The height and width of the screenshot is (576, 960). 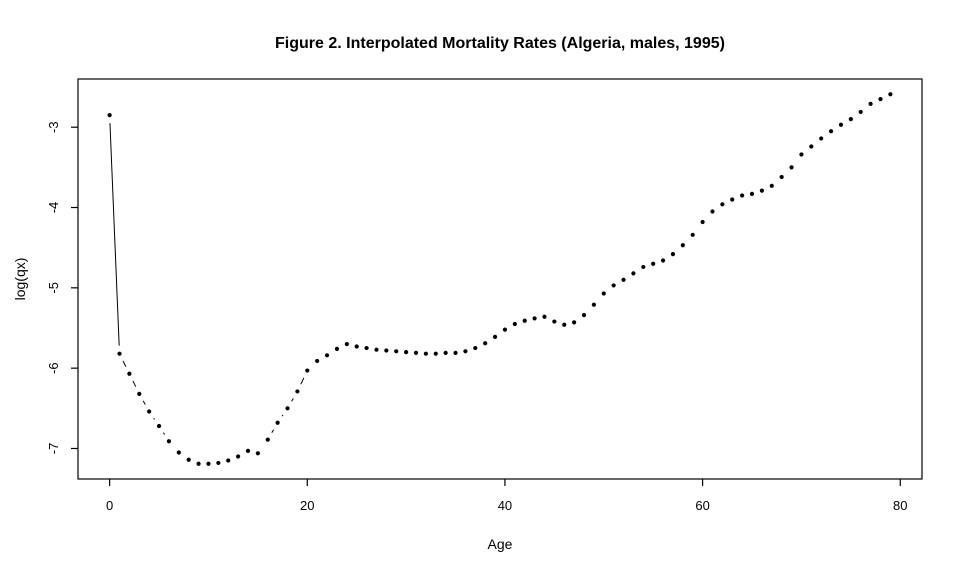 What do you see at coordinates (500, 544) in the screenshot?
I see `x-axis-label: Age` at bounding box center [500, 544].